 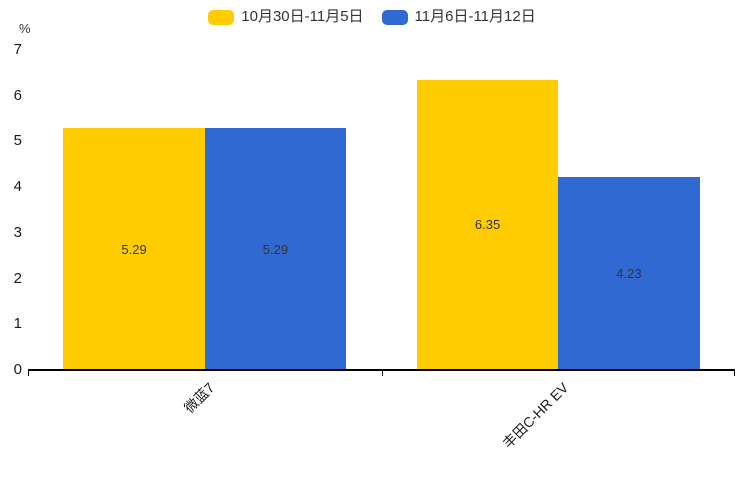 I want to click on legend: 10月30日-11月5日 11月6日-11月12日, so click(x=372, y=17).